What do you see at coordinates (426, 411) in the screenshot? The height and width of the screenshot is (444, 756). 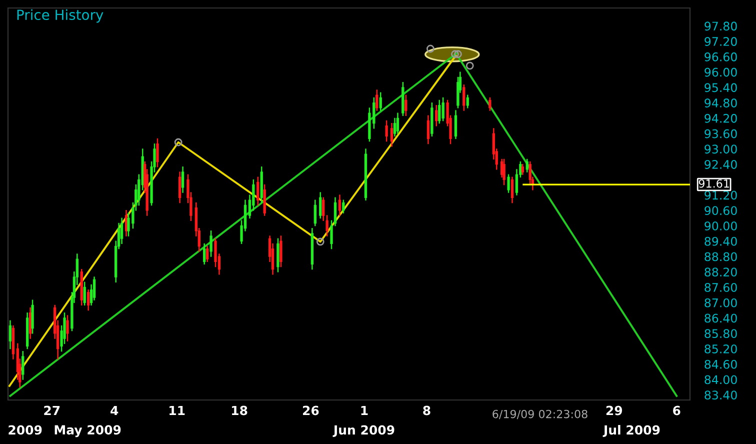 I see `x-tick-label: 8` at bounding box center [426, 411].